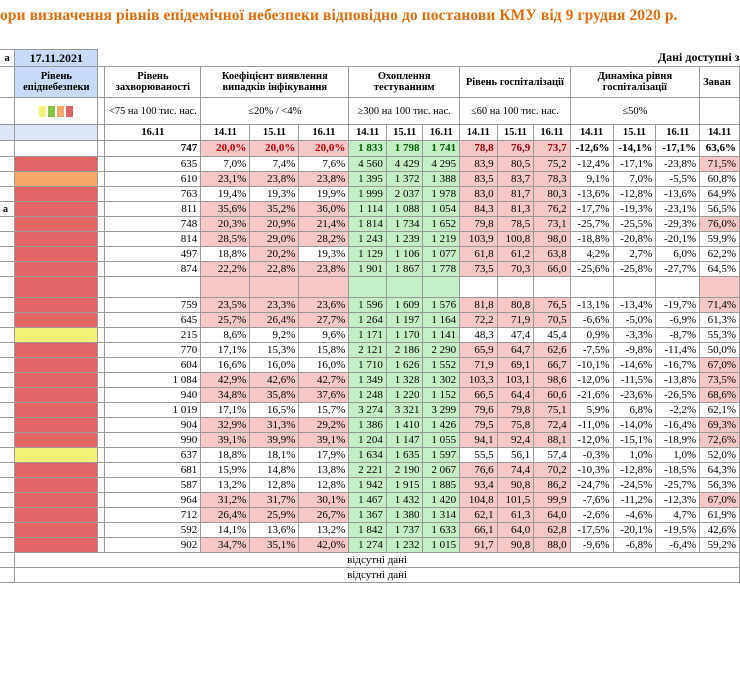  Describe the element at coordinates (478, 320) in the screenshot. I see `hosp-cell: 72,2` at that location.